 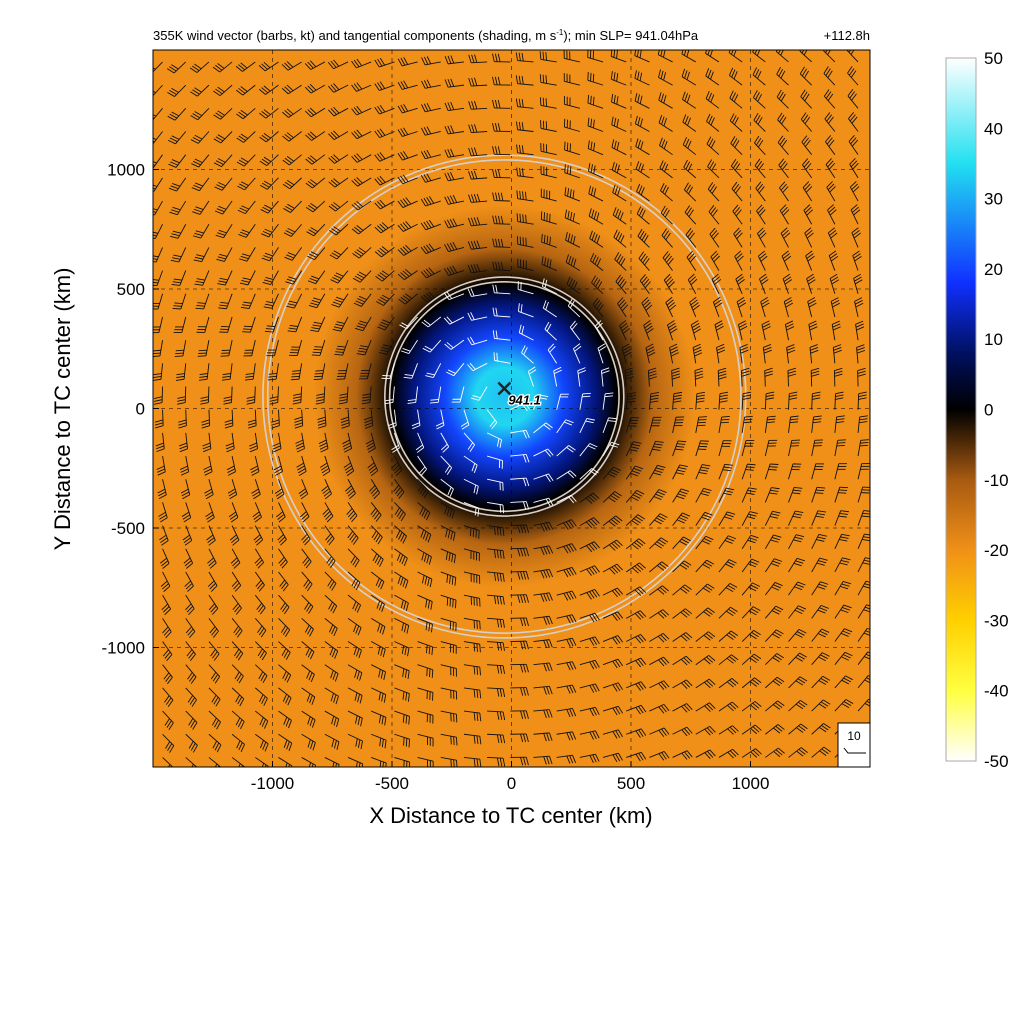 I want to click on x-axis-label: X Distance to TC center (km), so click(x=510, y=815).